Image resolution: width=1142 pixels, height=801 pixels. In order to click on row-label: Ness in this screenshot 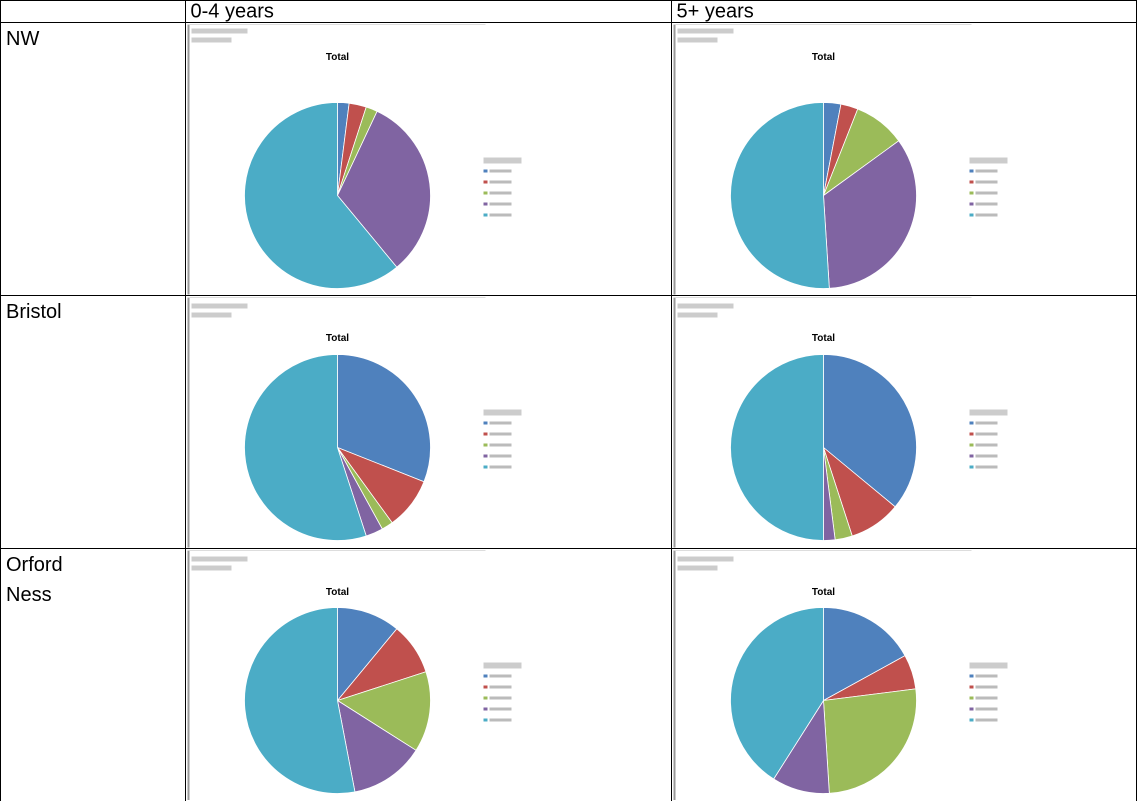, I will do `click(29, 595)`.